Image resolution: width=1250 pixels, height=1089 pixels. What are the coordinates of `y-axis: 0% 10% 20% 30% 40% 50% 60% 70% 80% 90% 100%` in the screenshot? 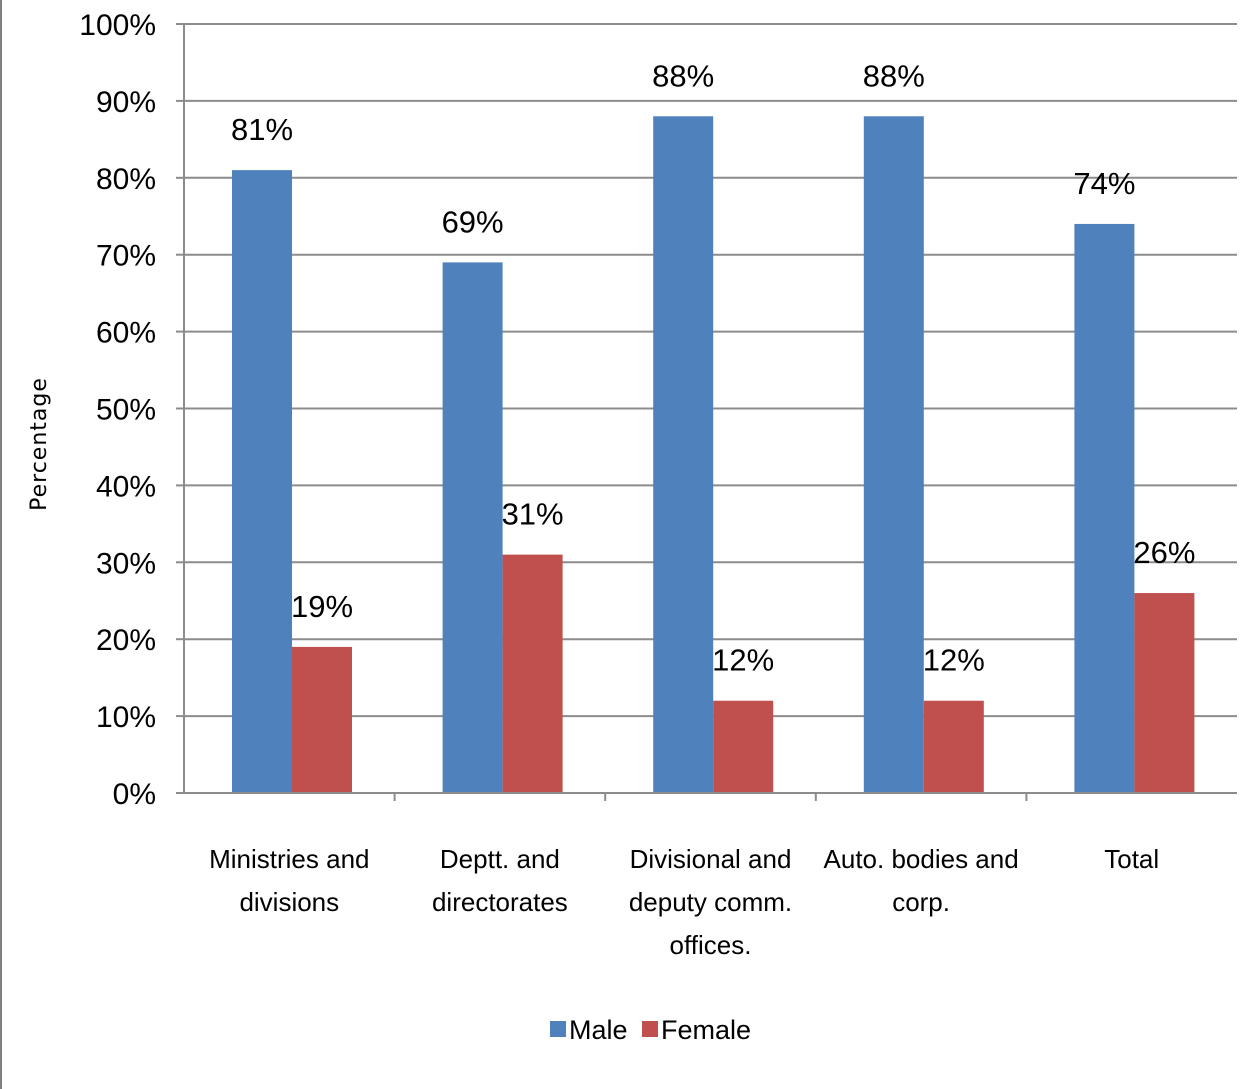 It's located at (132, 410).